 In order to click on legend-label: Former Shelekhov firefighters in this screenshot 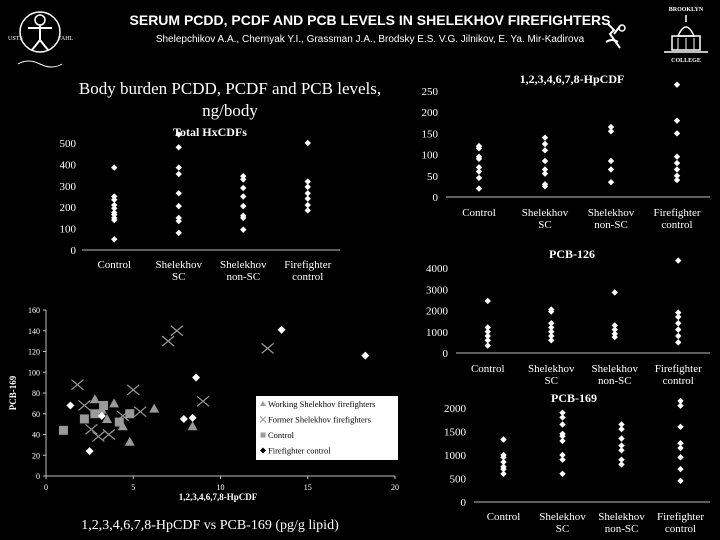, I will do `click(319, 420)`.